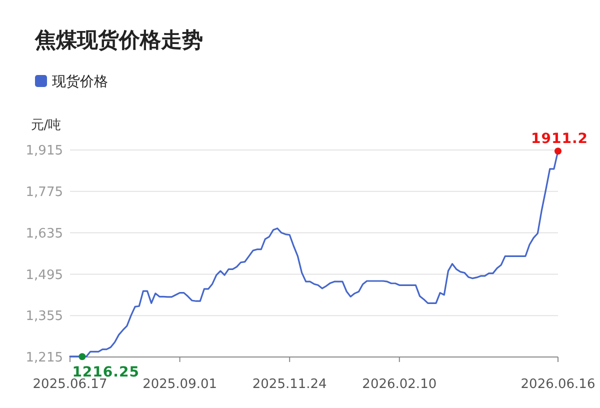  I want to click on x-tick-label: 2026.06.16, so click(558, 384).